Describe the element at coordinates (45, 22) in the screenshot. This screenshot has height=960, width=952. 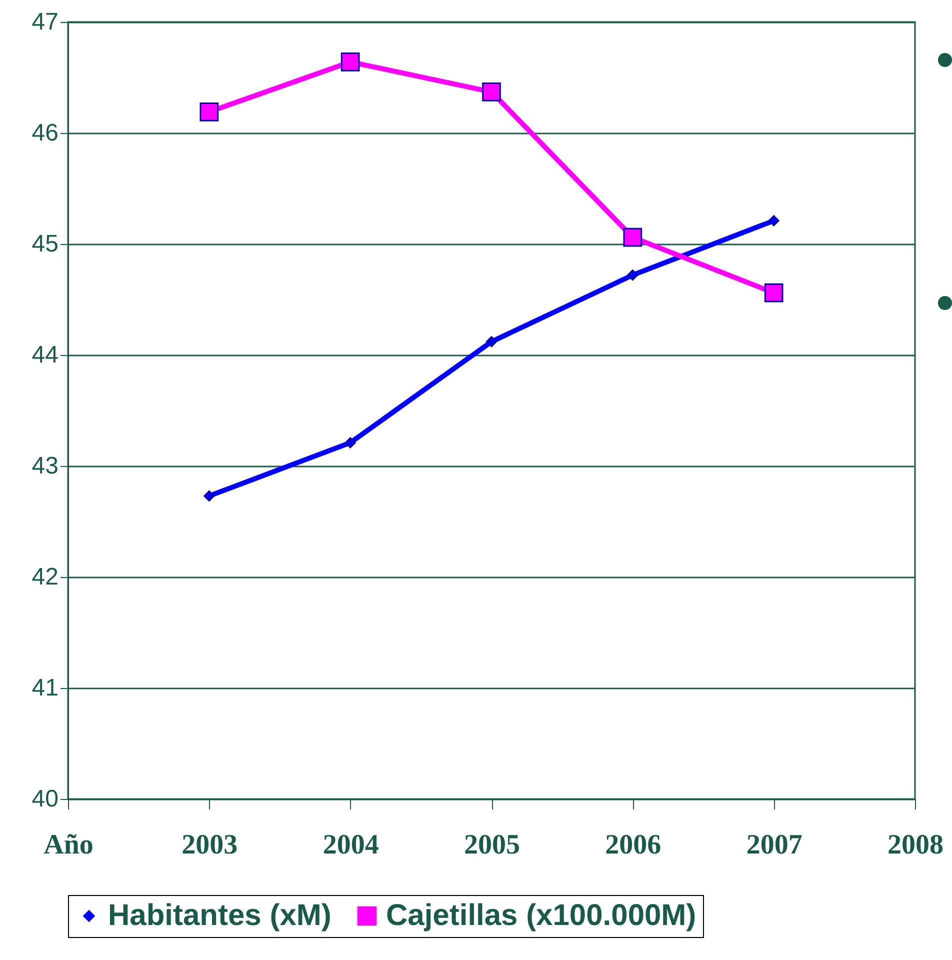
I see `y-tick-label: 47` at that location.